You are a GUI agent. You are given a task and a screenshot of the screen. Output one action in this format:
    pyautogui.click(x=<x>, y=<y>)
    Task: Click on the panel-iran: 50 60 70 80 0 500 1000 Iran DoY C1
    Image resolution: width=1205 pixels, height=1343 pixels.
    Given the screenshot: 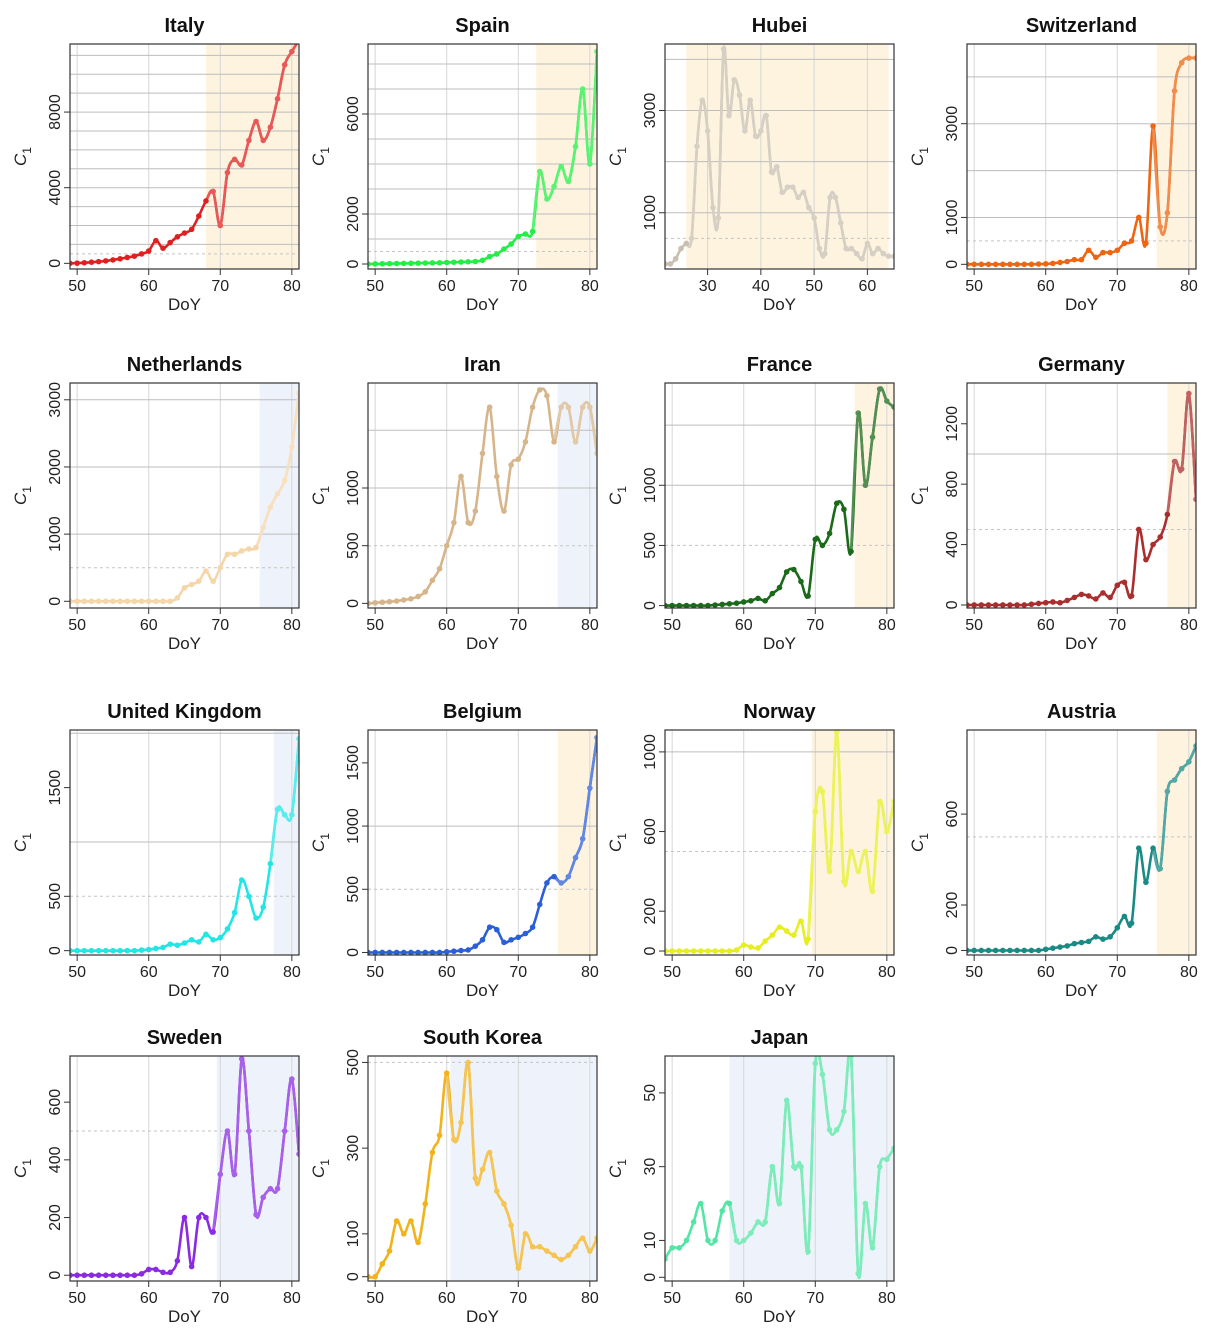 What is the action you would take?
    pyautogui.click(x=454, y=503)
    